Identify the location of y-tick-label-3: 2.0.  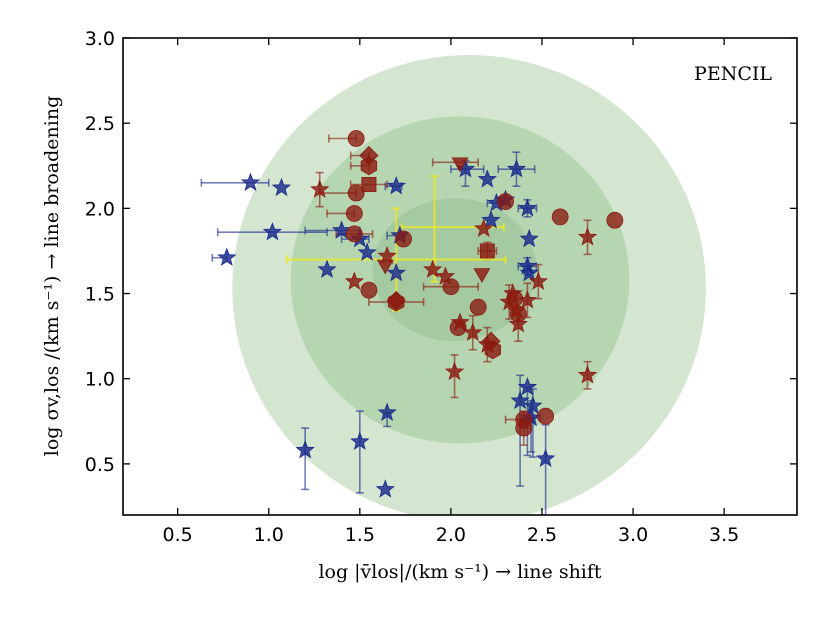
(100, 209).